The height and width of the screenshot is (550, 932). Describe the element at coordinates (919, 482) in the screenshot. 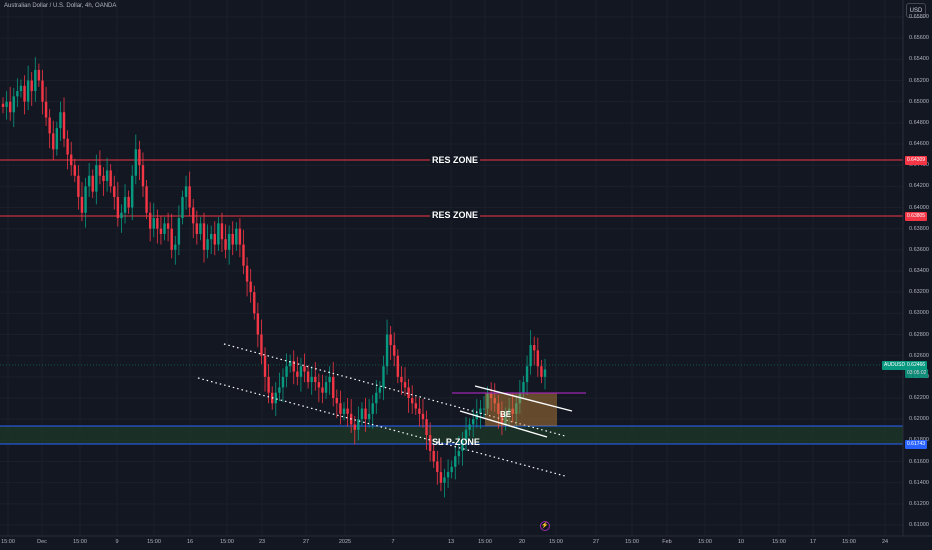

I see `price-tick-label: 0.61400` at that location.